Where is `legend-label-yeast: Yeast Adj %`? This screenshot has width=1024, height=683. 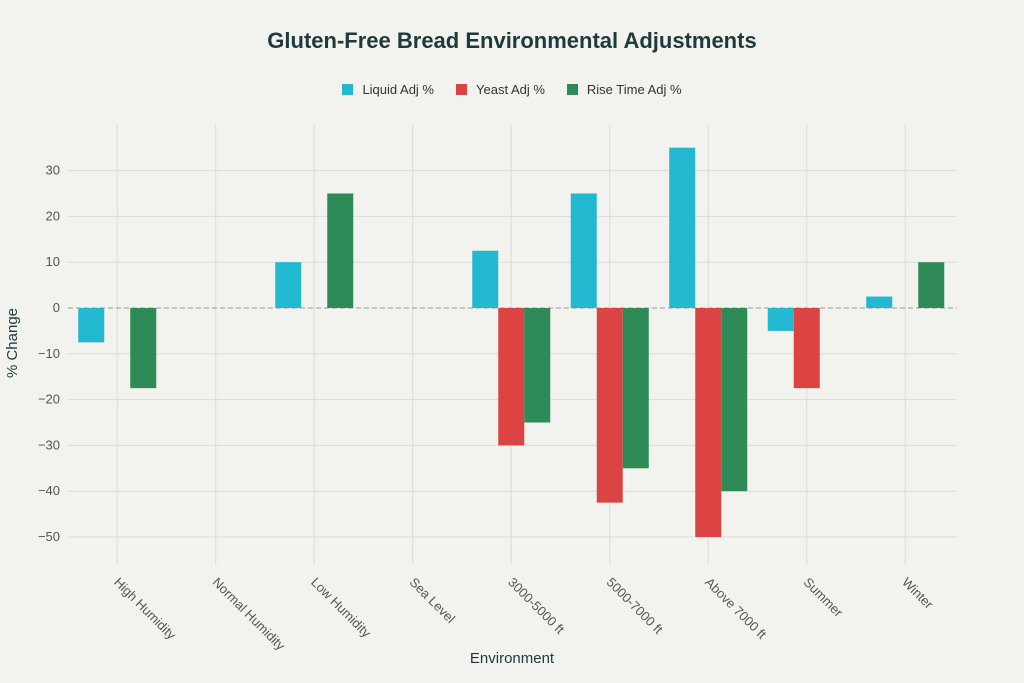
legend-label-yeast: Yeast Adj % is located at coordinates (510, 89).